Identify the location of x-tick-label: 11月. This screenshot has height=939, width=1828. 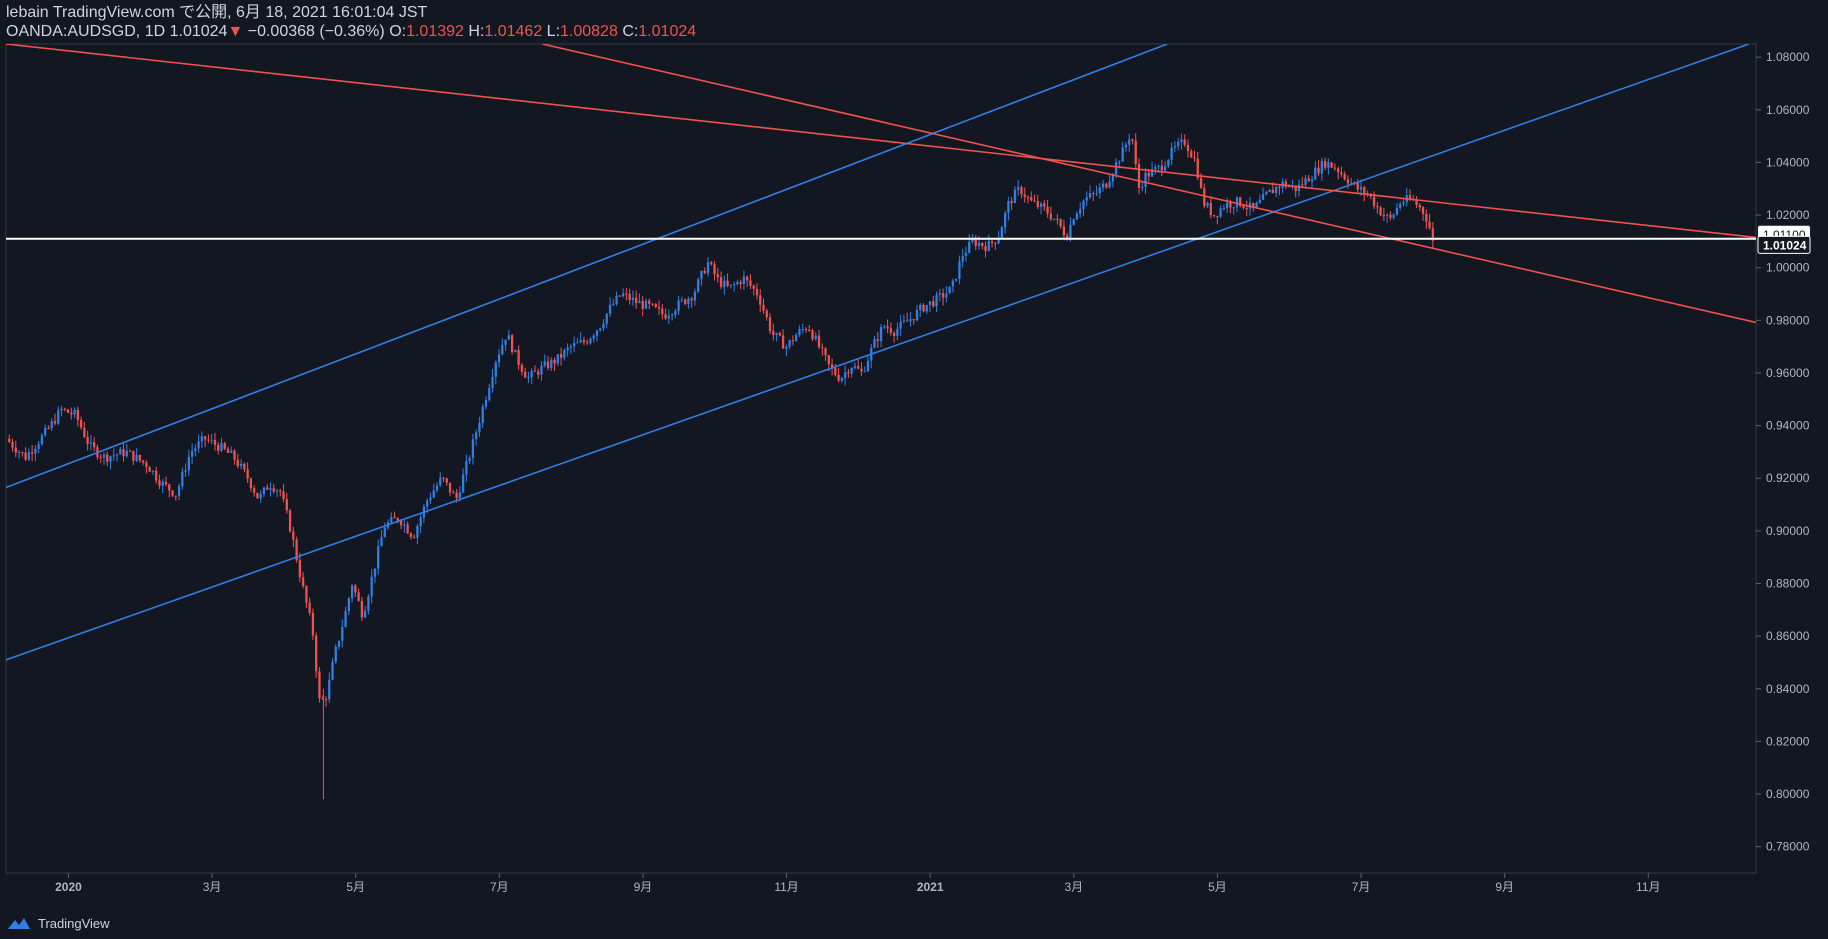
(1648, 887).